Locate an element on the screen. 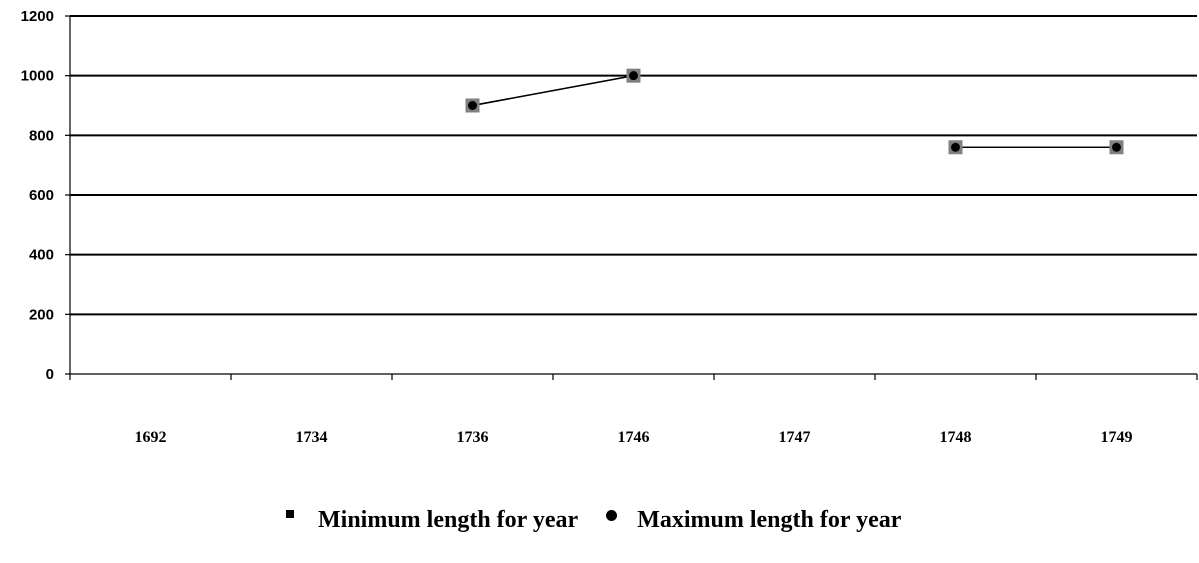  y-axis-ticks: 0 200 400 600 800 1000 1200 is located at coordinates (45, 195).